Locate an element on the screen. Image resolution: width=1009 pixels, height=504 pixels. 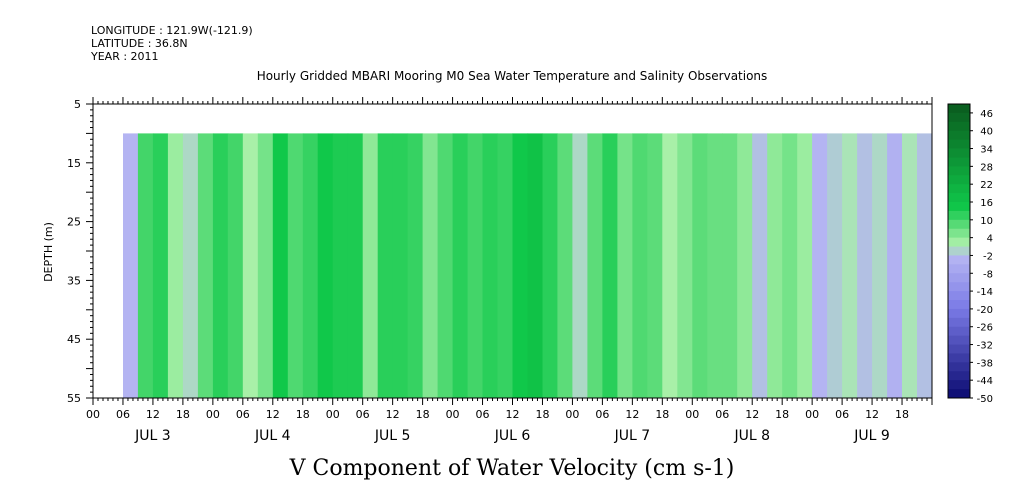
colorbar-label: 22 is located at coordinates (986, 185).